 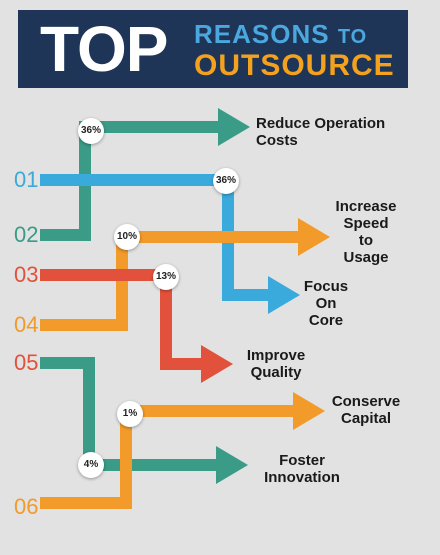 What do you see at coordinates (26, 234) in the screenshot?
I see `number-02: 02` at bounding box center [26, 234].